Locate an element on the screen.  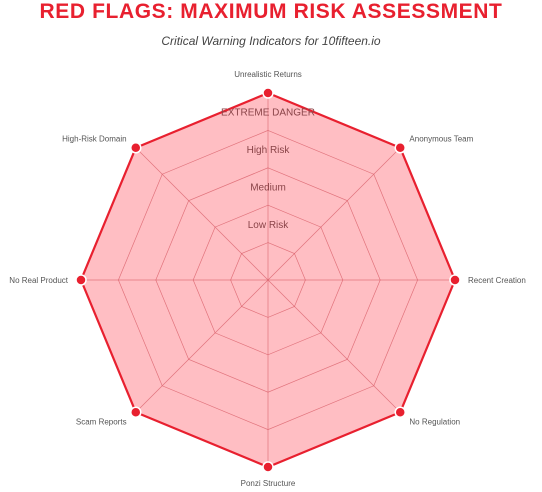
axis-label-4: No Regulation is located at coordinates (434, 421).